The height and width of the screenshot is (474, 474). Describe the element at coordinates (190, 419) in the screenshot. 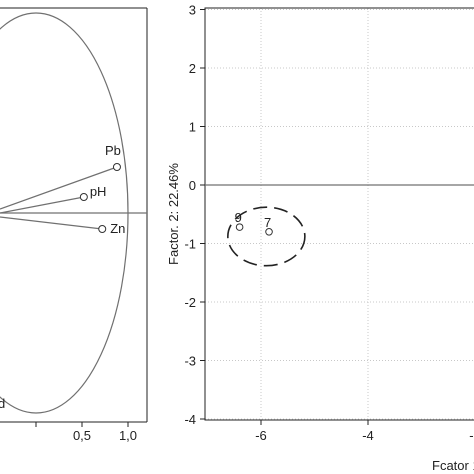

I see `y-tick-label: -4` at that location.